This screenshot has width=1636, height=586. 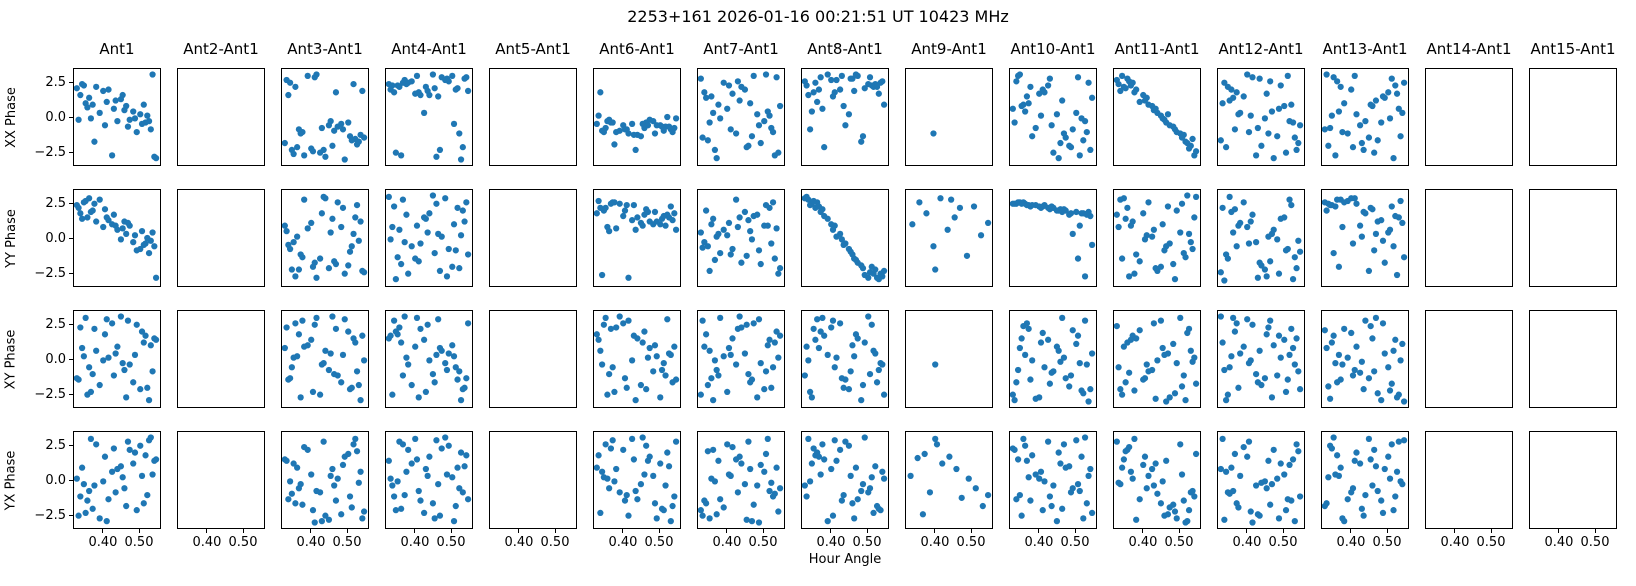 I want to click on subplot-Ant1-YX, so click(x=117, y=480).